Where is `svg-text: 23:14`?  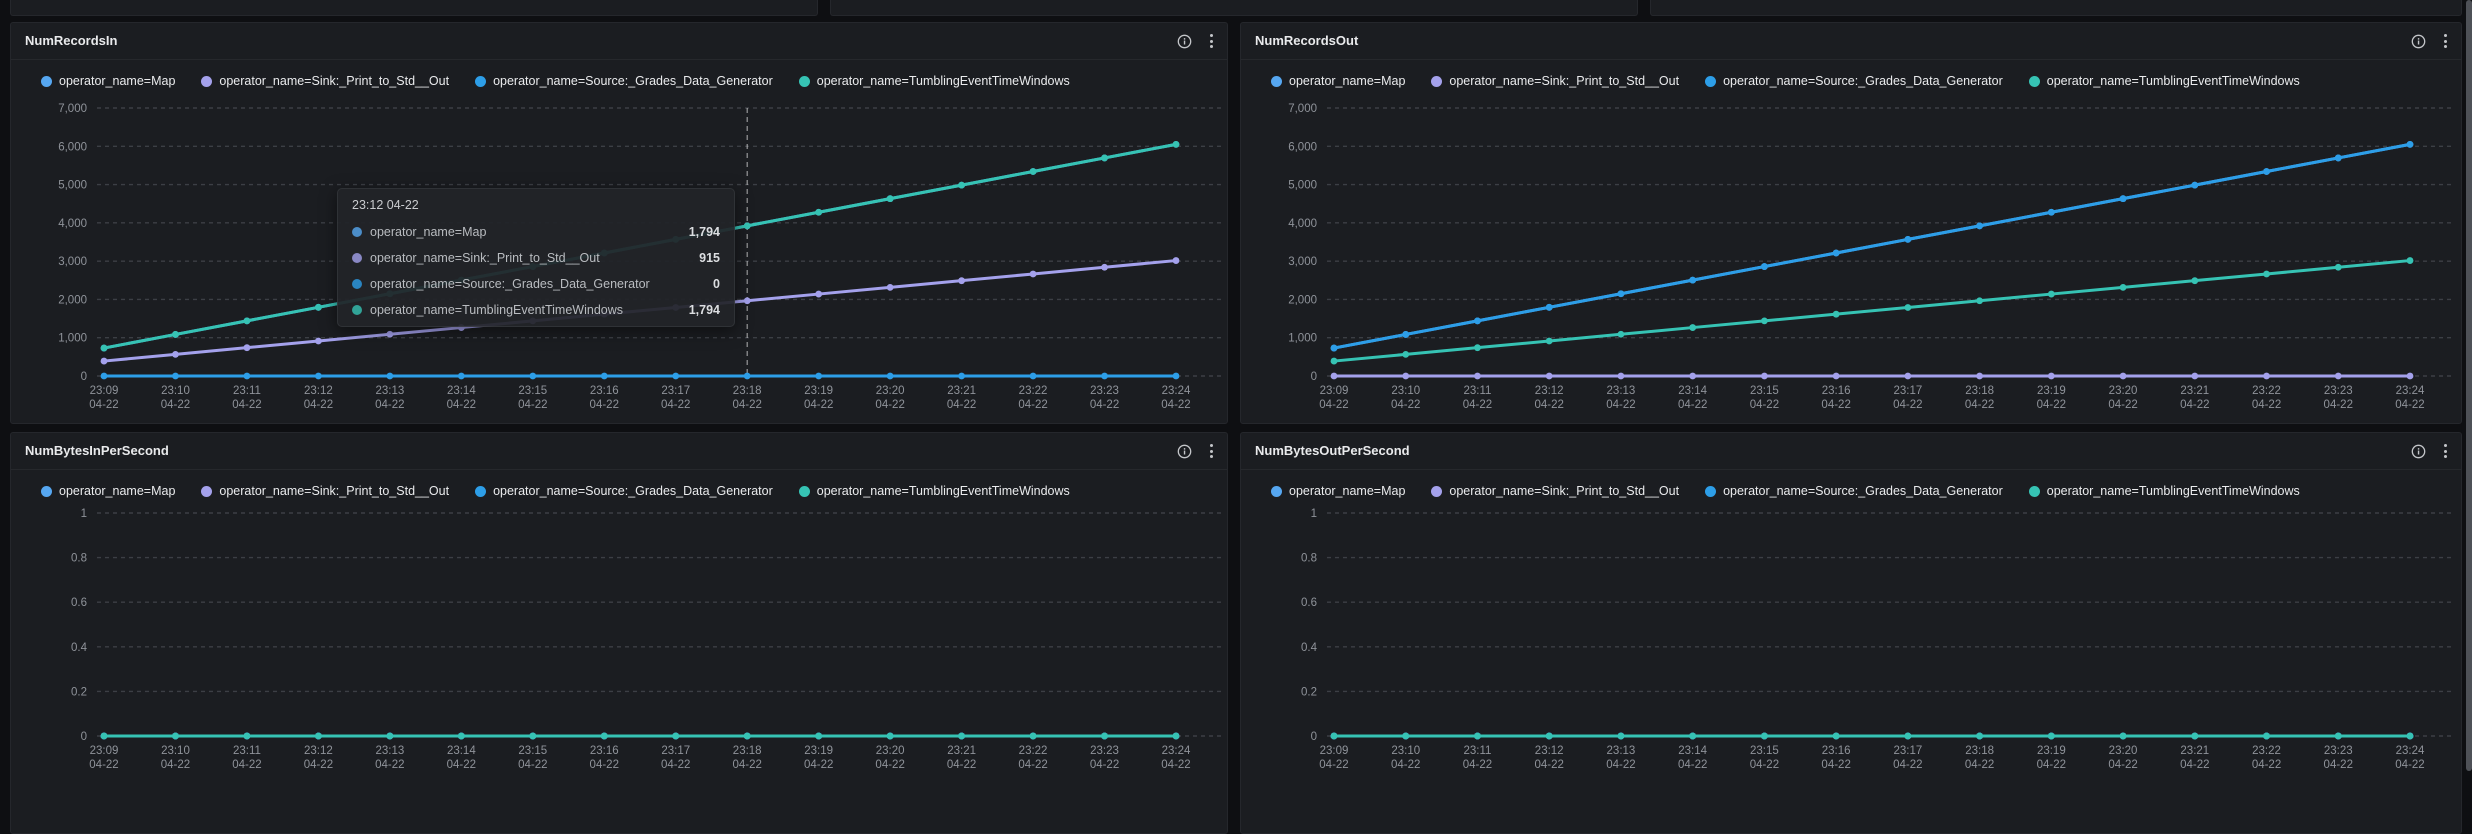
svg-text: 23:14 is located at coordinates (461, 751).